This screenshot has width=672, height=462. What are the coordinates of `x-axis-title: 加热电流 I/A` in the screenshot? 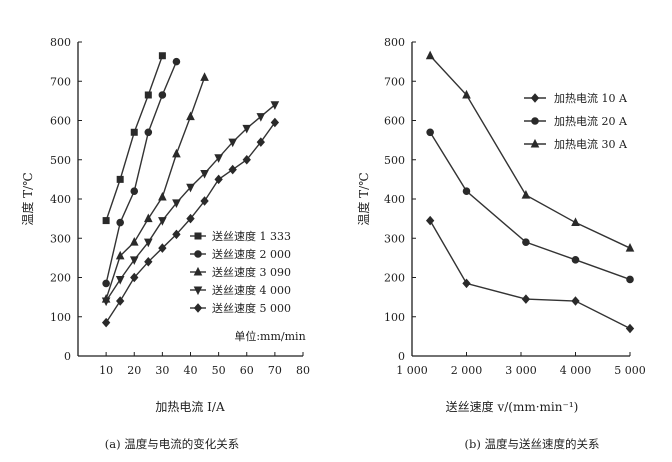 It's located at (190, 407).